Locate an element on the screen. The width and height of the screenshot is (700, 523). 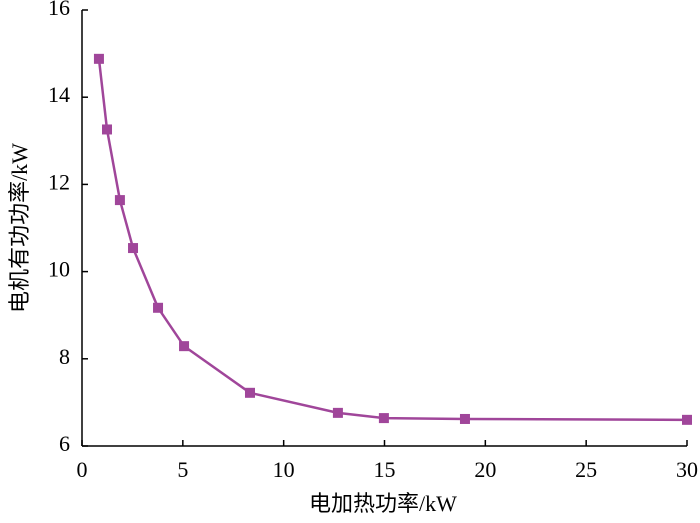
y-tick-label: 10 is located at coordinates (59, 269).